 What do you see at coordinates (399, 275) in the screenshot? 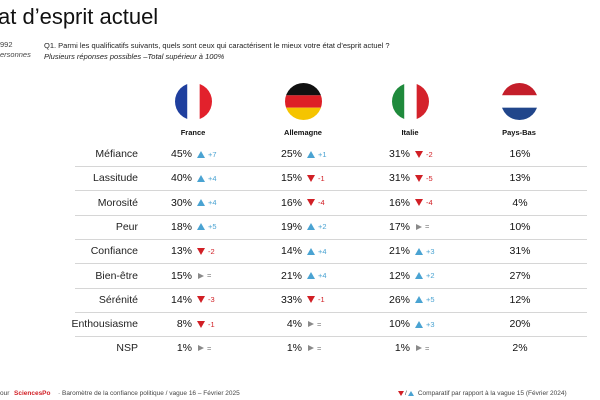
I see `cell-value: 12%` at bounding box center [399, 275].